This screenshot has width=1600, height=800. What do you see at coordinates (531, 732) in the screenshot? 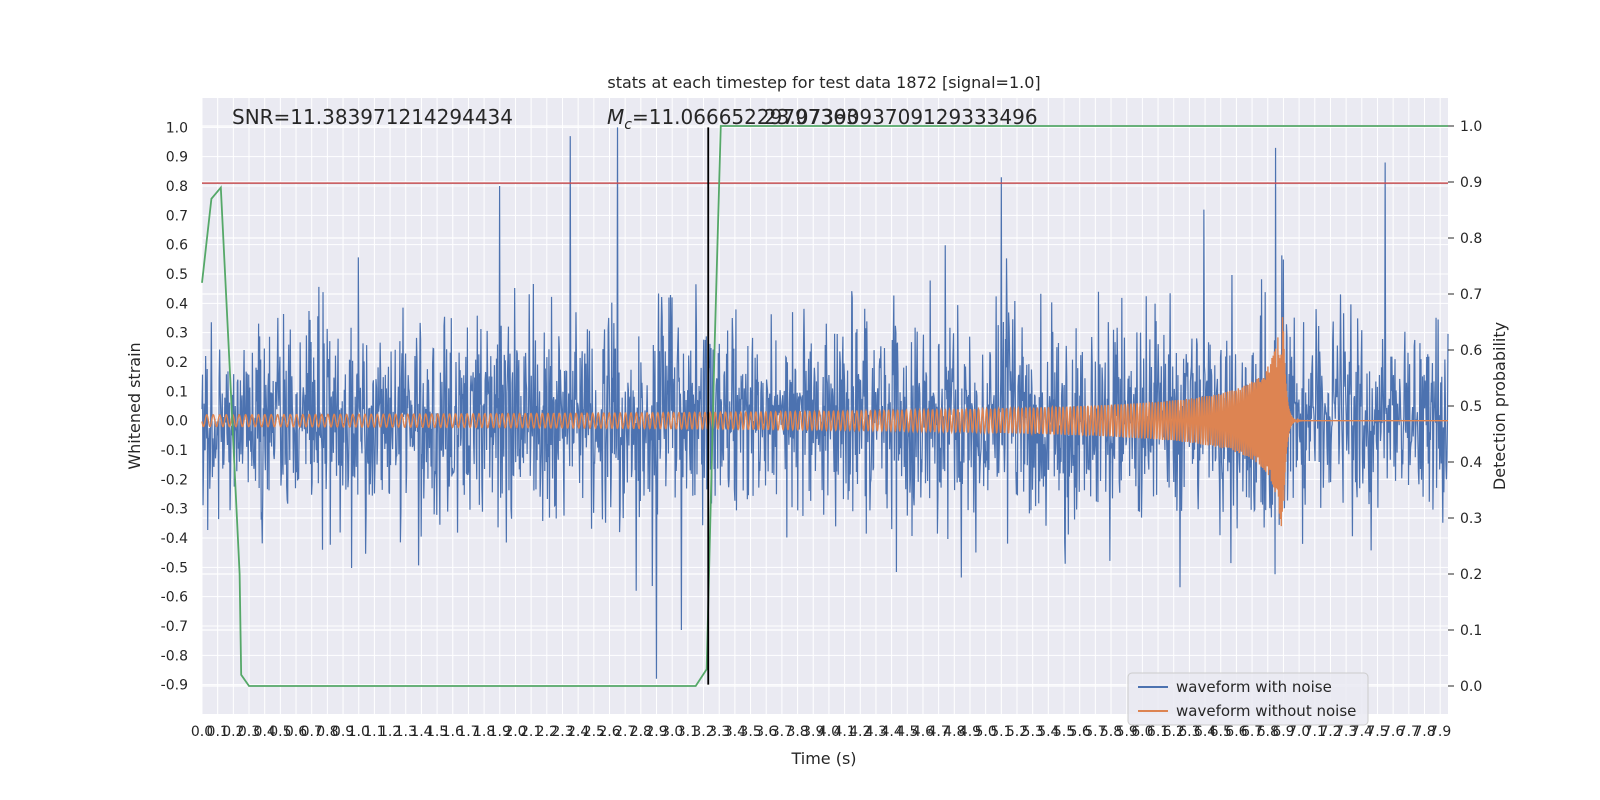
I see `x-tick-label: 2.1` at bounding box center [531, 732].